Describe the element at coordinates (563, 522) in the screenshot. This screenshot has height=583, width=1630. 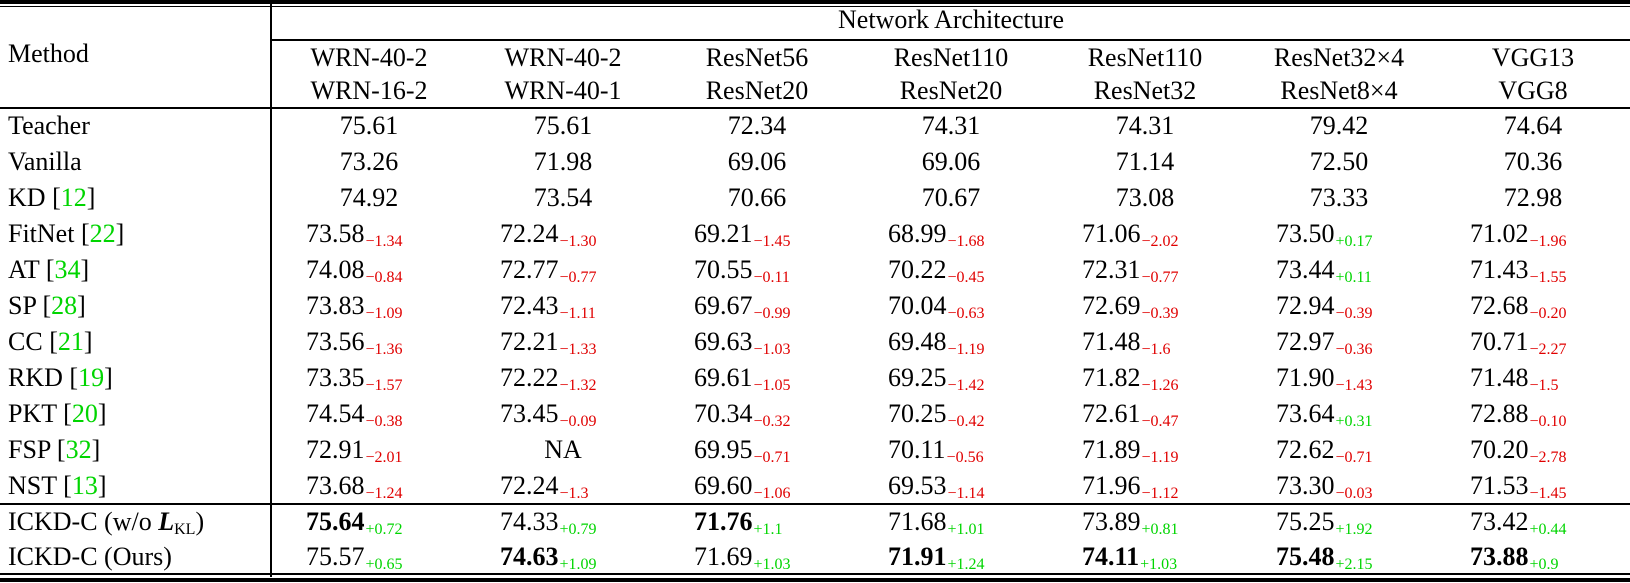
I see `value-cell: 74.33+0.79` at that location.